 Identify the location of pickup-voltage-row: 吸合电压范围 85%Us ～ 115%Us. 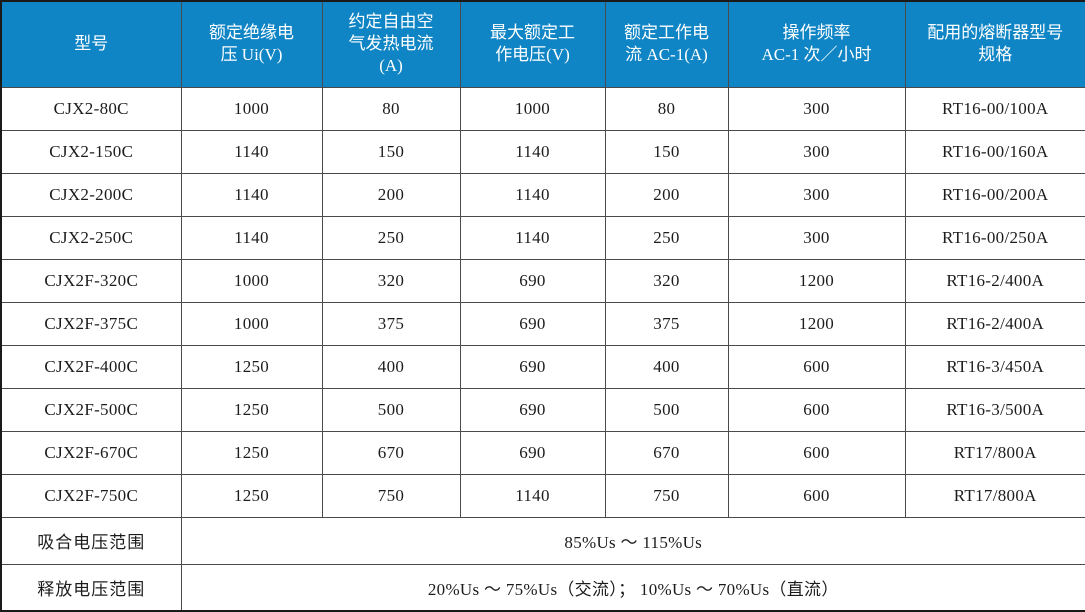
(542, 540).